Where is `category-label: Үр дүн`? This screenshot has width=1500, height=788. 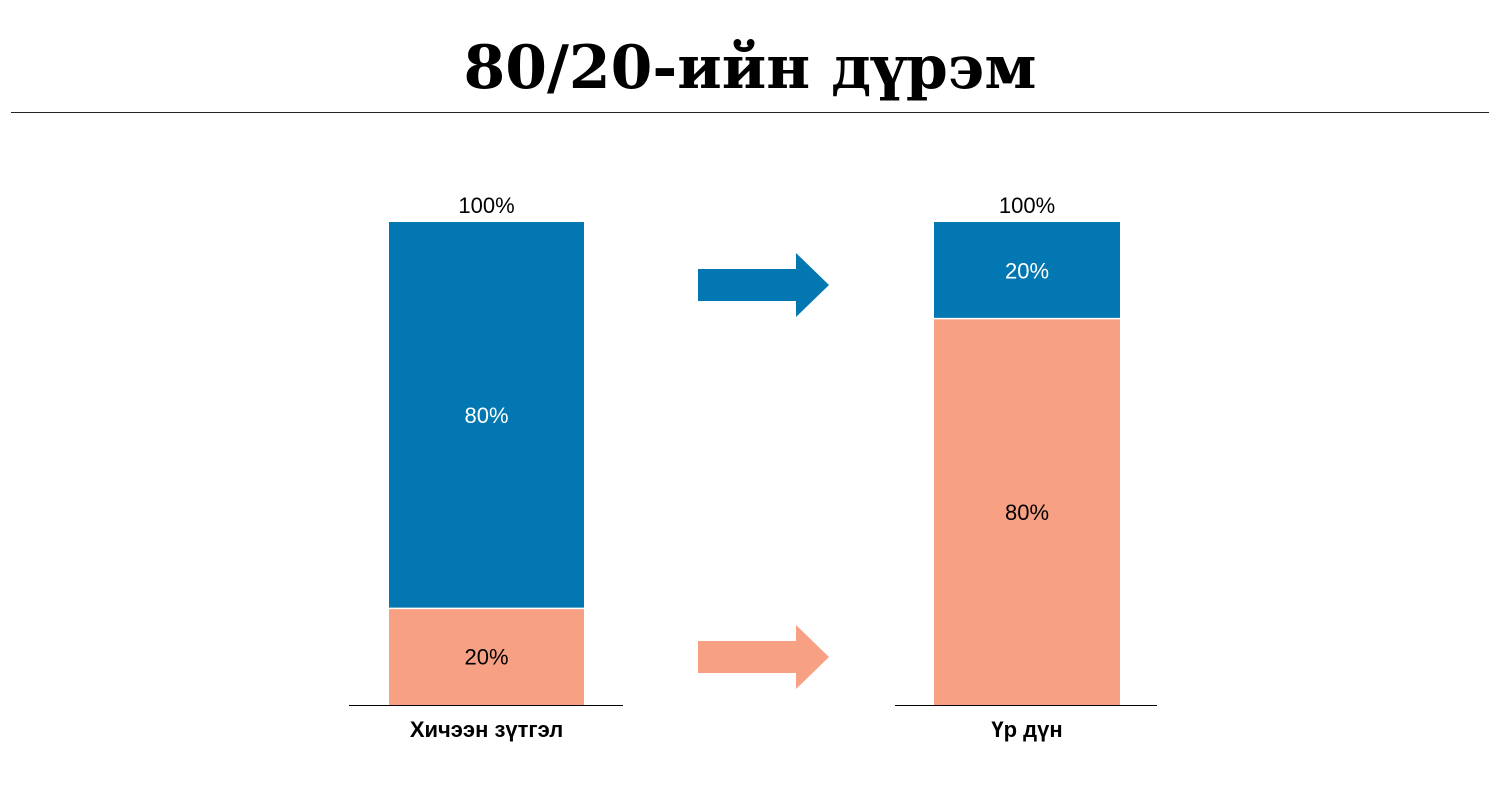
category-label: Үр дүн is located at coordinates (1026, 729).